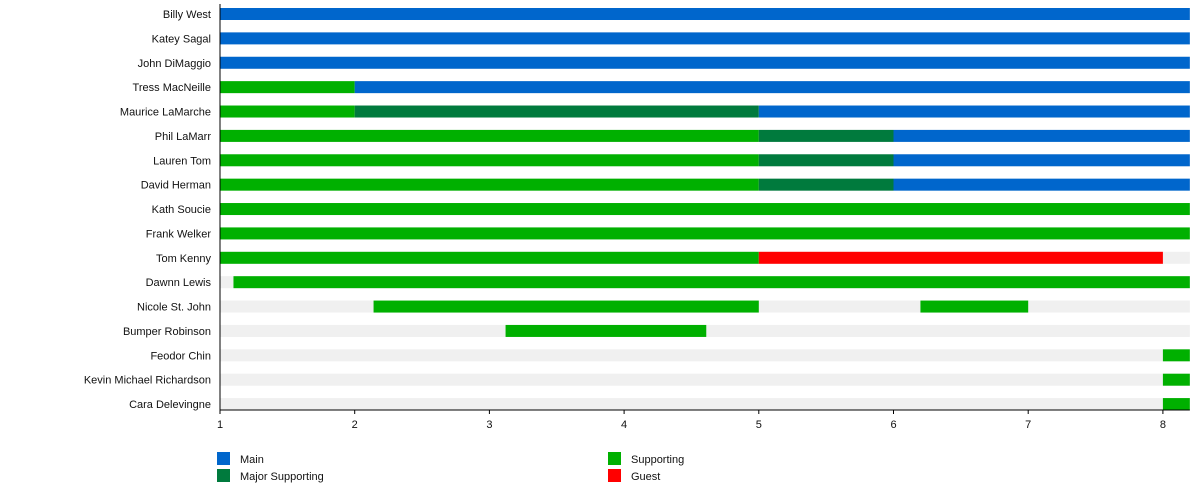 The image size is (1200, 494). I want to click on row-label: John DiMaggio, so click(174, 64).